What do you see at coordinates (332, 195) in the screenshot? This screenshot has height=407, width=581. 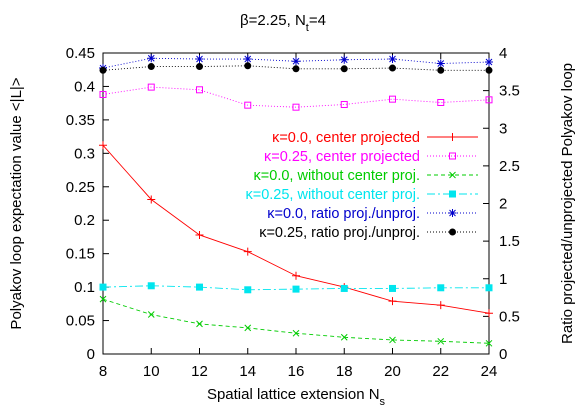 I see `legend-label: κ=0.25, without center proj.` at bounding box center [332, 195].